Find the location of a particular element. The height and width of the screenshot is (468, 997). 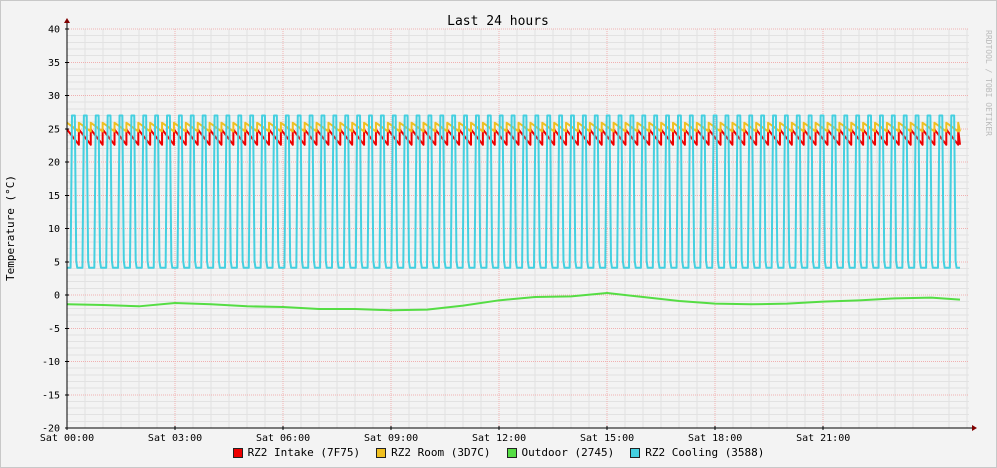

x-tick-label: Sat 12:00 is located at coordinates (499, 438).